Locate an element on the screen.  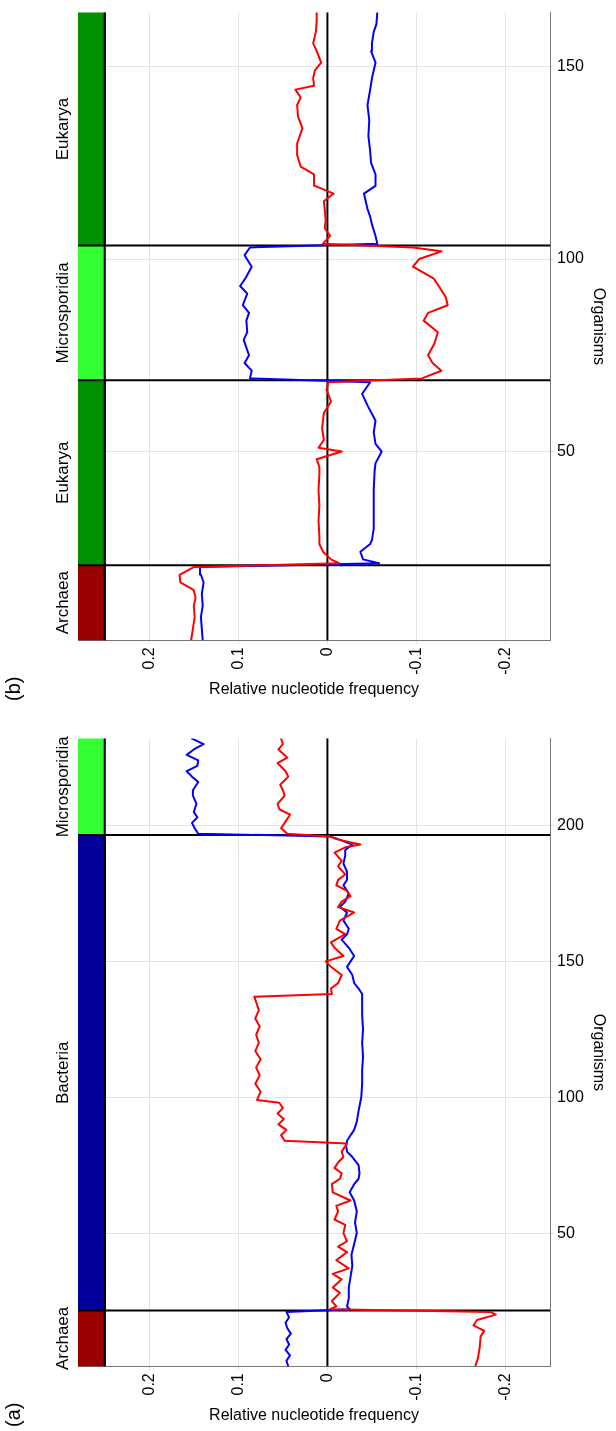
text: (a) is located at coordinates (12, 1414).